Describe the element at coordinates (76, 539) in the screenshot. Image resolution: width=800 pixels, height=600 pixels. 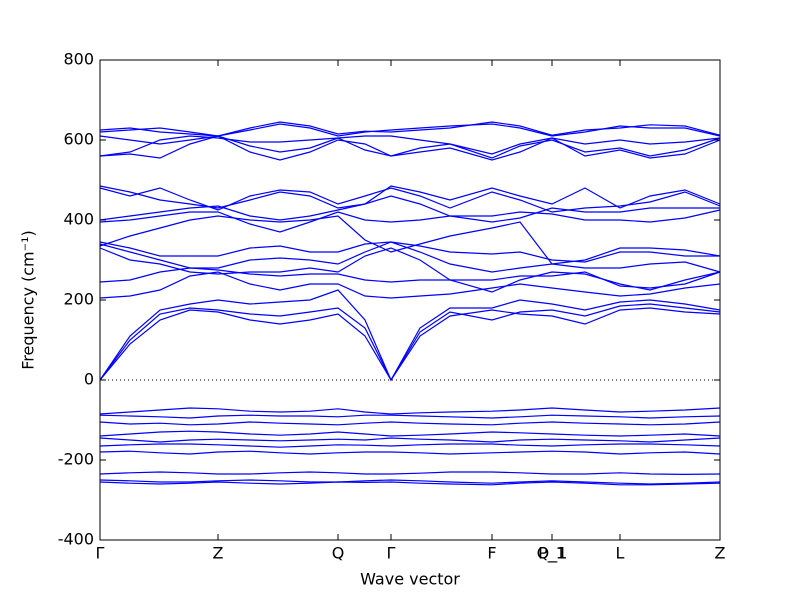
I see `y-tick-label: -400` at that location.